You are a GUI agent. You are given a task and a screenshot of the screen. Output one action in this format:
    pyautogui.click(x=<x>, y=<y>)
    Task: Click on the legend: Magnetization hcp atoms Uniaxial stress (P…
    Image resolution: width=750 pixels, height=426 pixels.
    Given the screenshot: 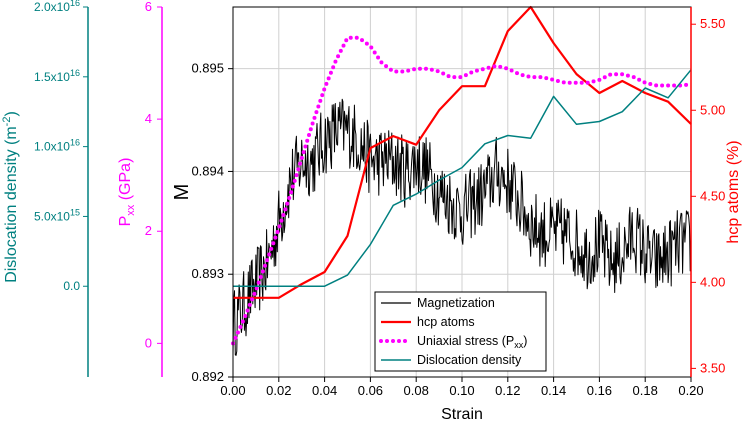 What is the action you would take?
    pyautogui.click(x=460, y=331)
    